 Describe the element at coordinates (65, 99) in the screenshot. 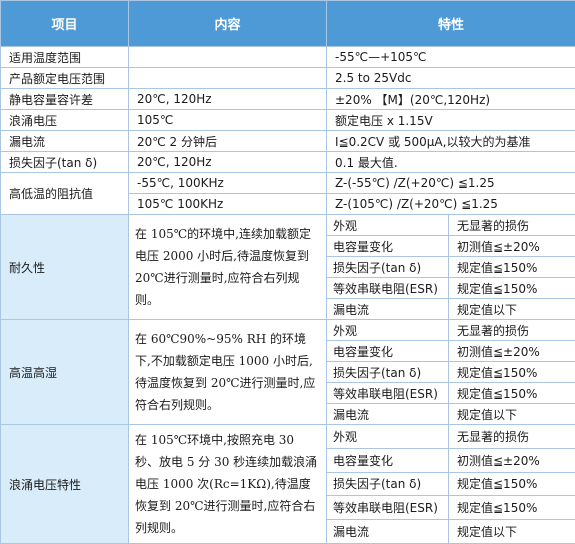

I see `row-item: 静电容量容许差` at that location.